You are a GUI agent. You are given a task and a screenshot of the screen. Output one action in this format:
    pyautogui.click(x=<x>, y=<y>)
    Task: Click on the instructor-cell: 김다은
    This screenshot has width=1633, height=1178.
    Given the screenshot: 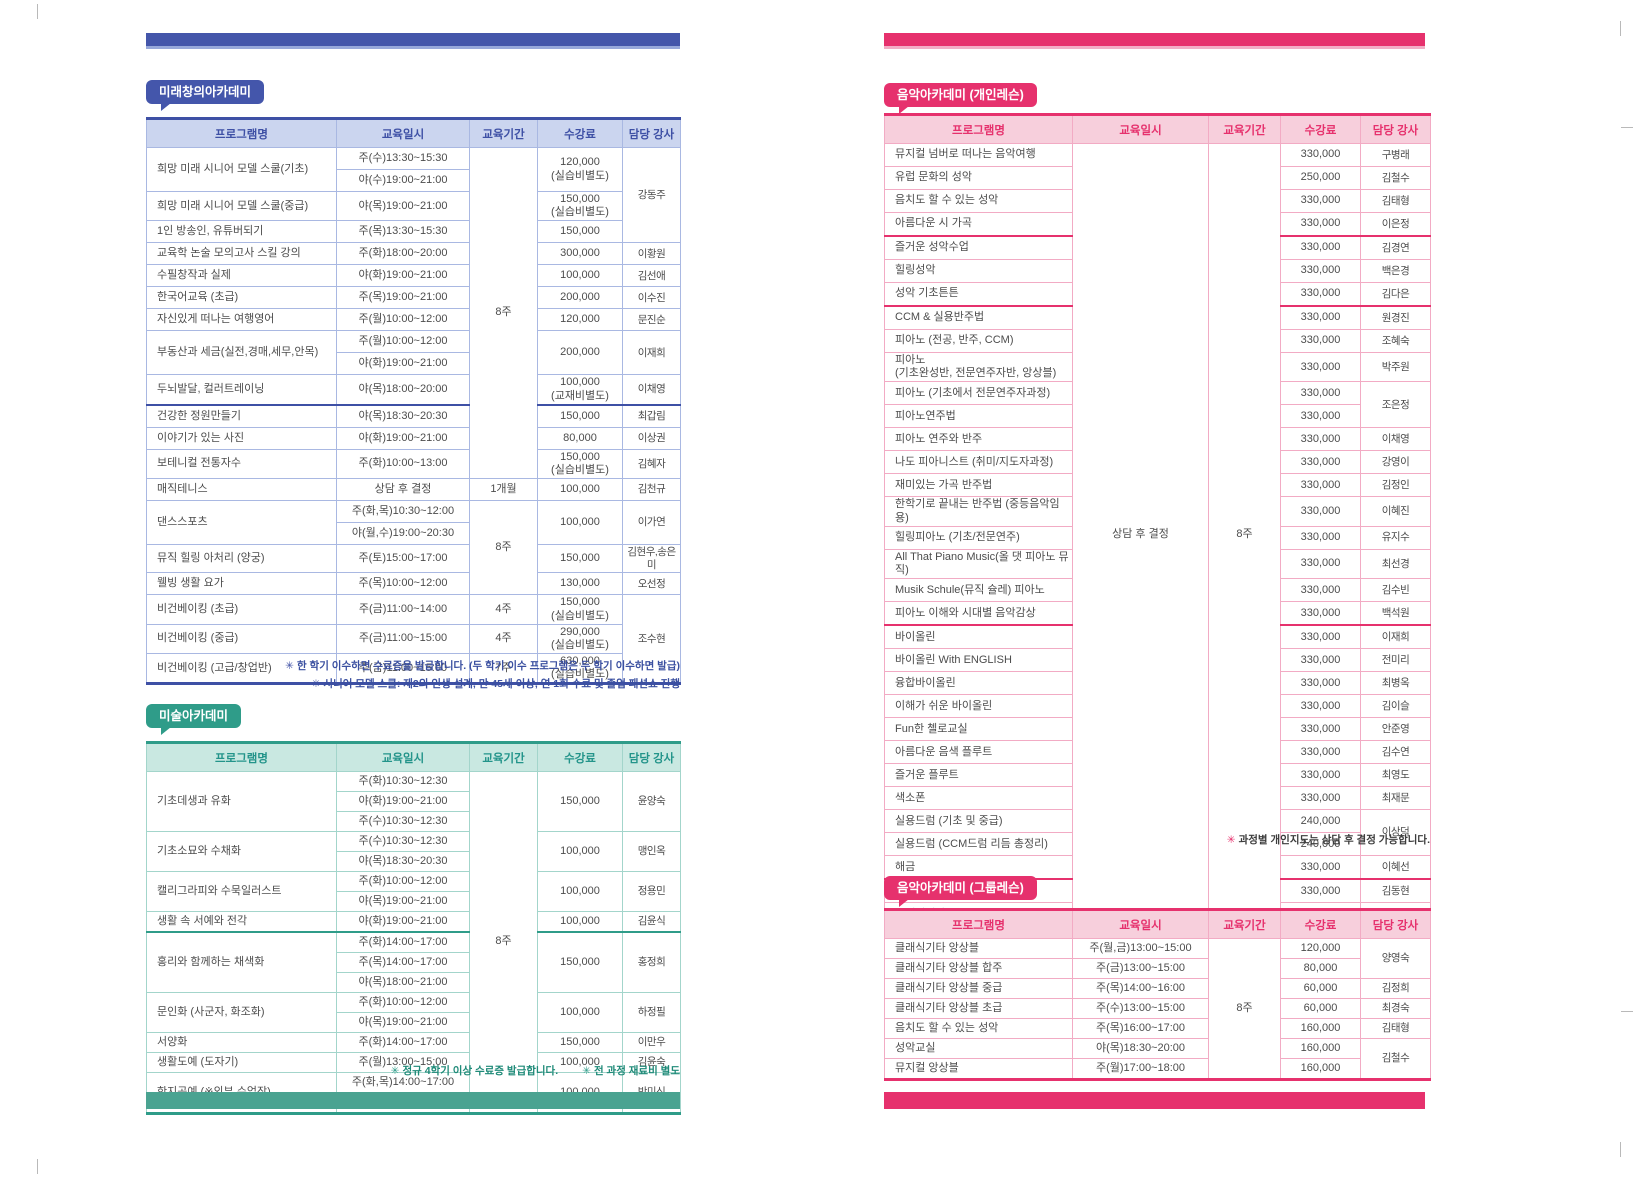 What is the action you would take?
    pyautogui.click(x=1395, y=294)
    